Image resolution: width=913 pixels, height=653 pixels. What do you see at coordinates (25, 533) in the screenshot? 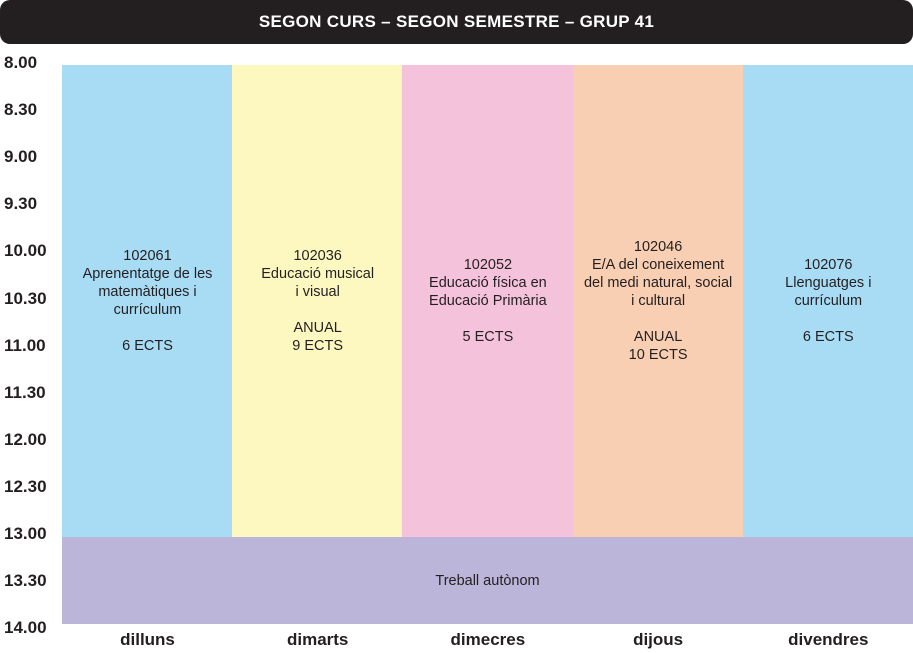
I see `time-label: 13.00` at bounding box center [25, 533].